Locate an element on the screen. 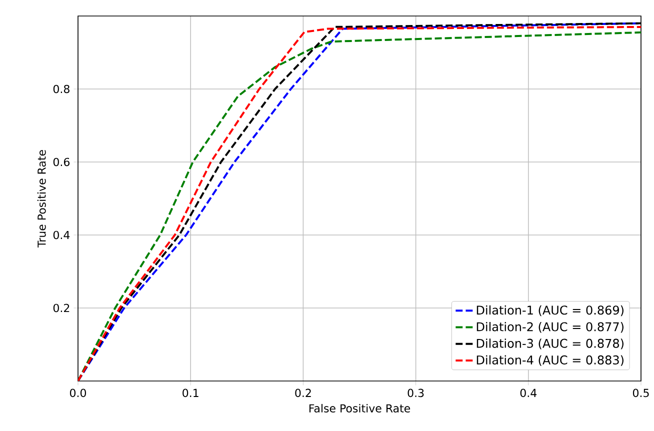 Image resolution: width=654 pixels, height=431 pixels. y-tick-label: 0.2 is located at coordinates (61, 308).